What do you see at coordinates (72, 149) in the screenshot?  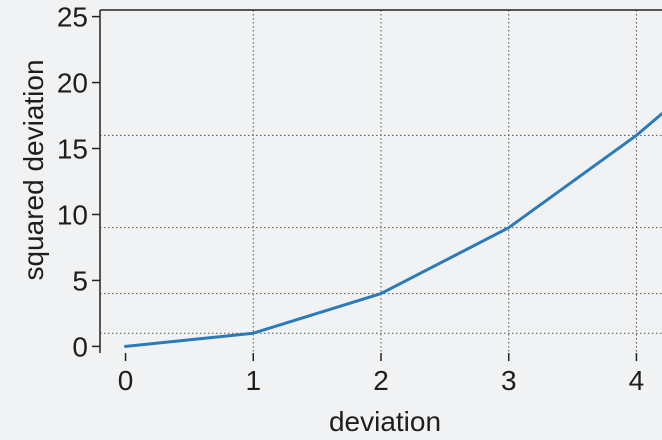 I see `y-tick-label: 15` at bounding box center [72, 149].